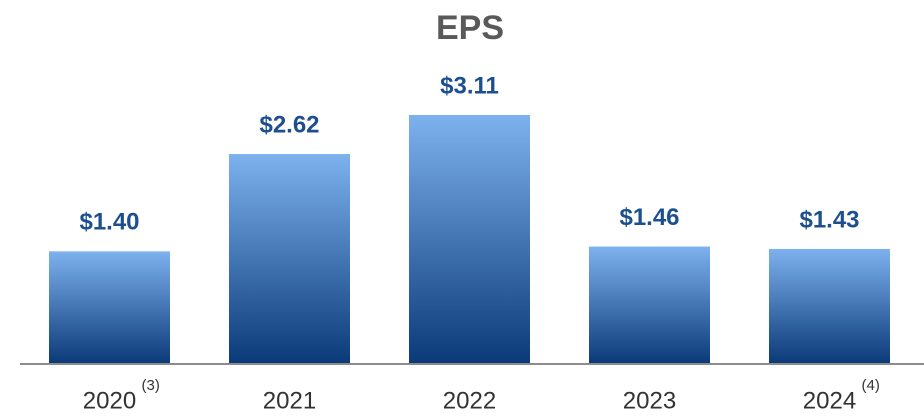 The image size is (924, 420). Describe the element at coordinates (469, 85) in the screenshot. I see `value-label: $3.11` at that location.